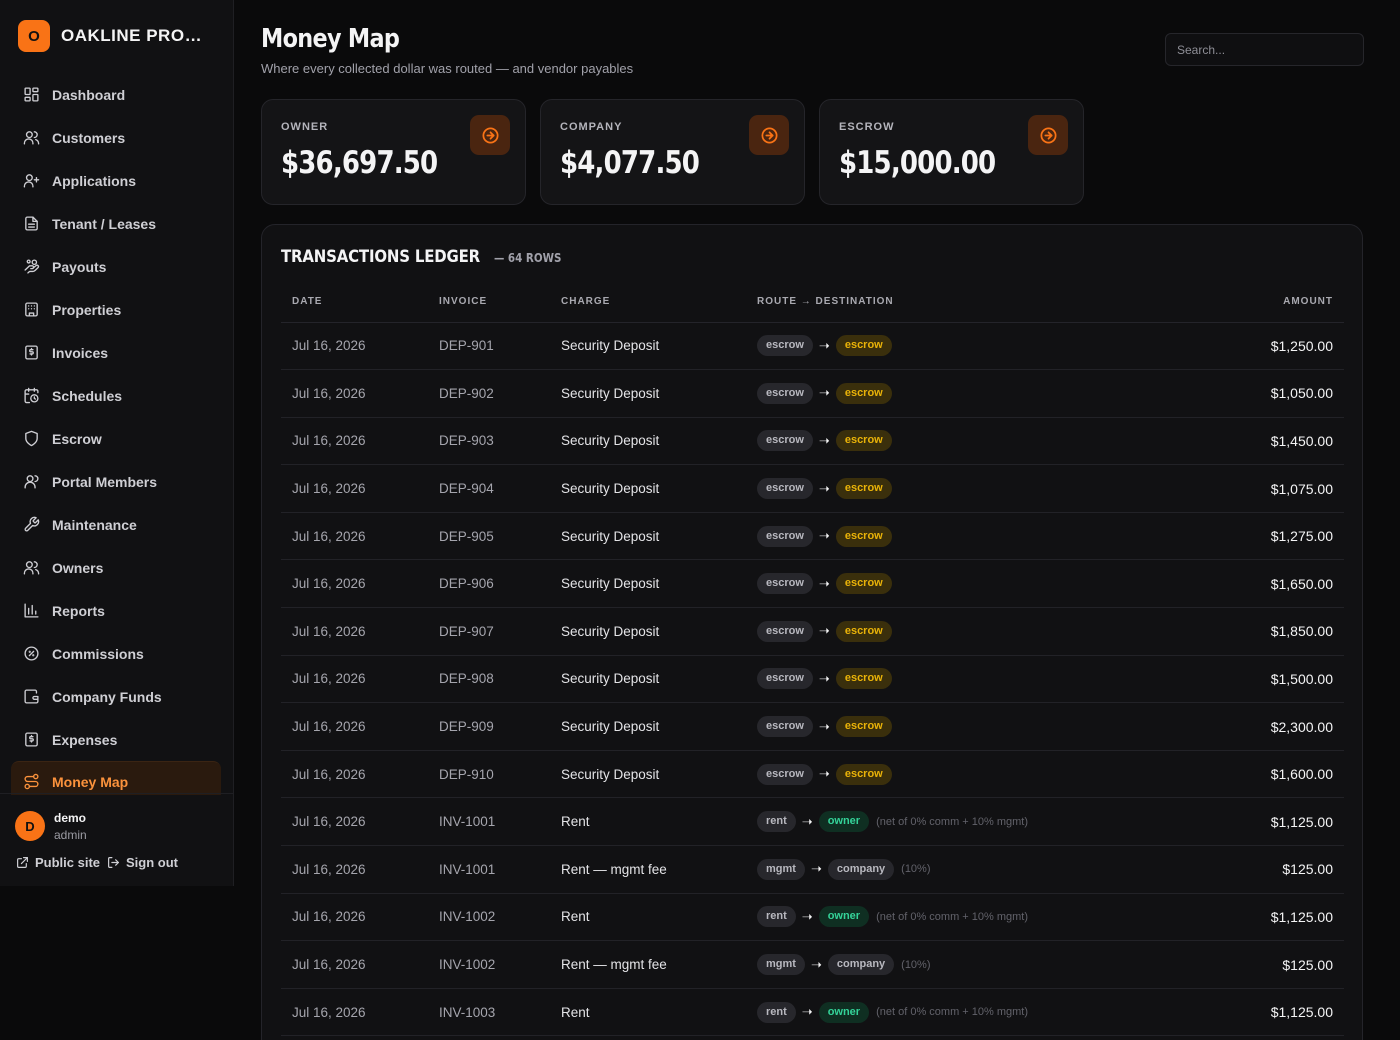 This screenshot has width=1400, height=1040. I want to click on cell-route: rent ➝ owner (net of 0% comm + 10% mgmt), so click(956, 1012).